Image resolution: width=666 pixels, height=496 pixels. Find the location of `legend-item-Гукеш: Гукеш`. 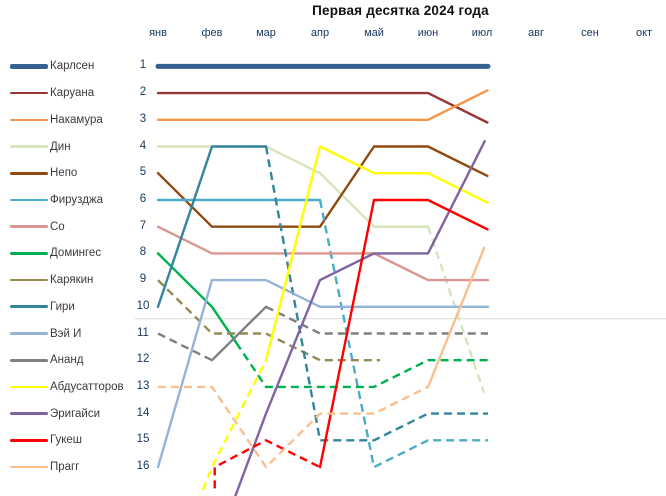

legend-item-Гукеш: Гукеш is located at coordinates (65, 440).